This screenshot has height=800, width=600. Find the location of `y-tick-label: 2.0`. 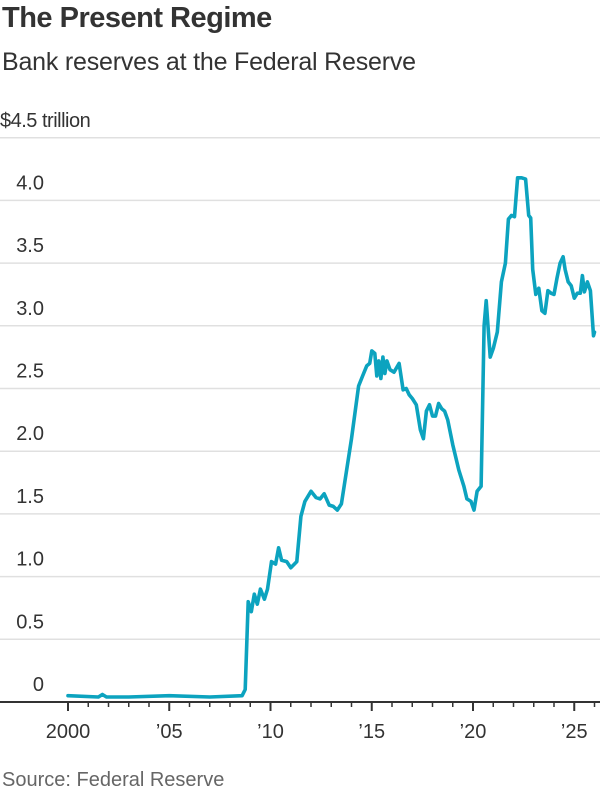

y-tick-label: 2.0 is located at coordinates (30, 434).